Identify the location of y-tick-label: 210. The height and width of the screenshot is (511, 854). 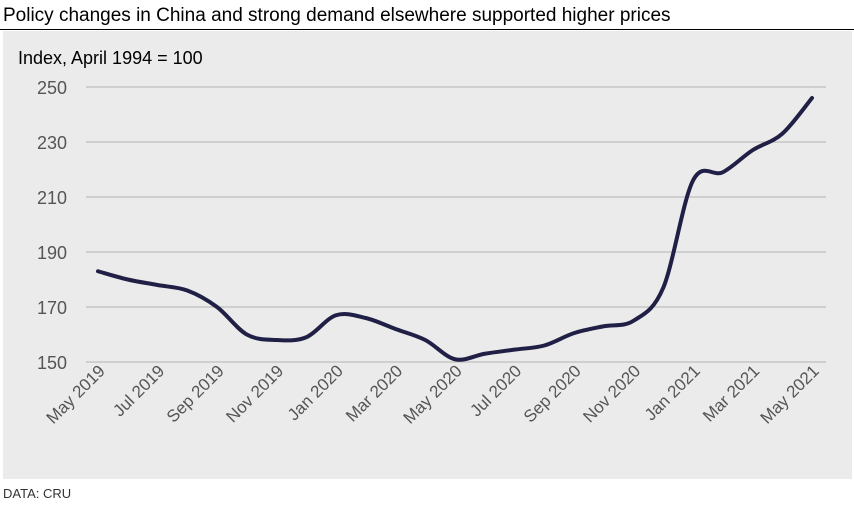
(52, 198).